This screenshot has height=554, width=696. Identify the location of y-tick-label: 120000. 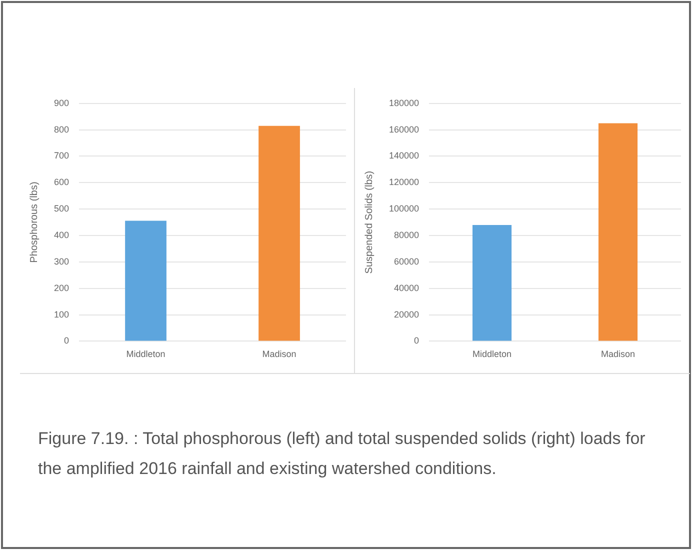
(404, 182).